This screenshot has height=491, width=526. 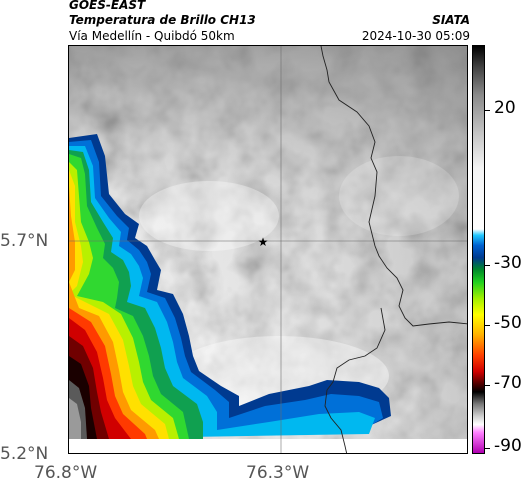 I want to click on temperature-colorbar, so click(x=478, y=249).